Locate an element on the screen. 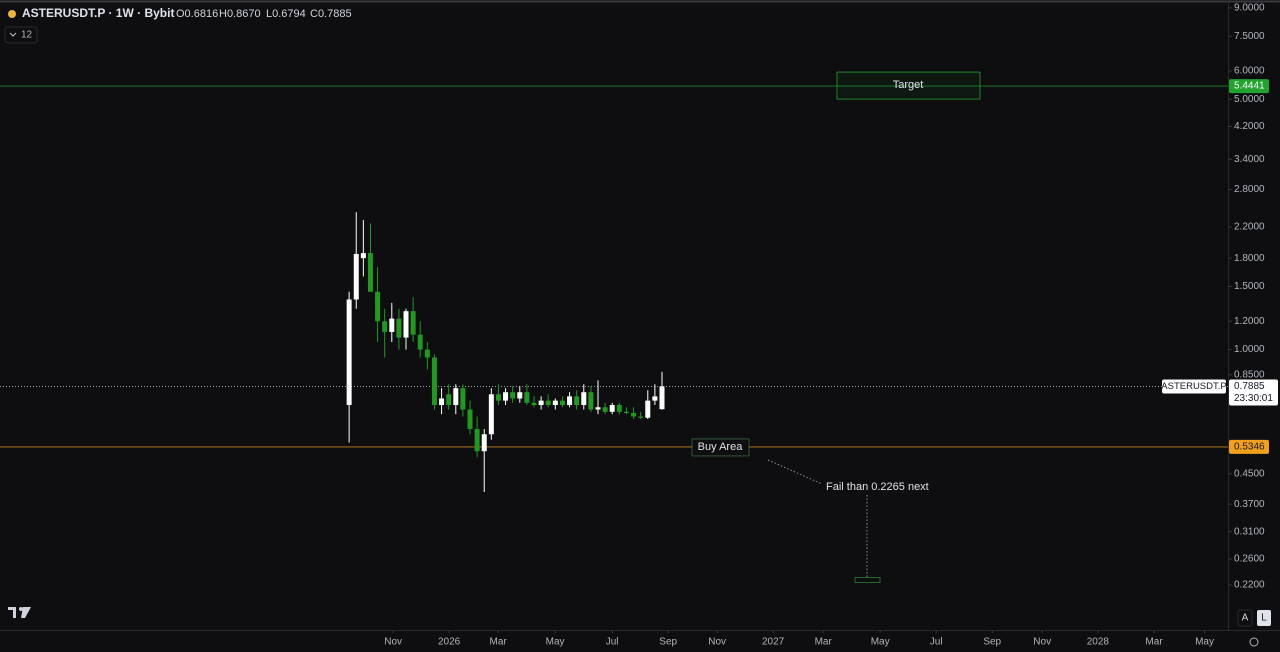 Image resolution: width=1280 pixels, height=652 pixels. y-tick-label: 2.8000 is located at coordinates (1249, 189).